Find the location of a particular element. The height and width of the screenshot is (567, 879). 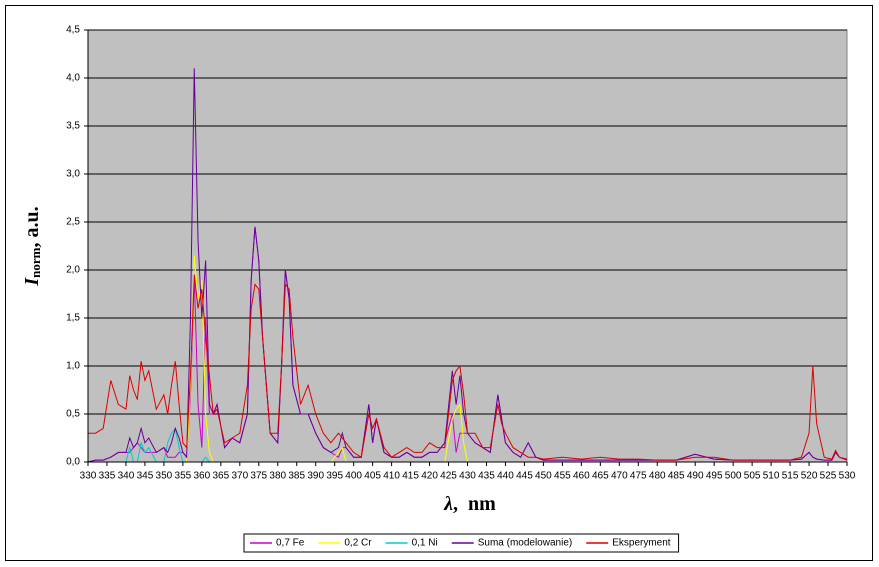

x-axis-title: λ, nm is located at coordinates (469, 504).